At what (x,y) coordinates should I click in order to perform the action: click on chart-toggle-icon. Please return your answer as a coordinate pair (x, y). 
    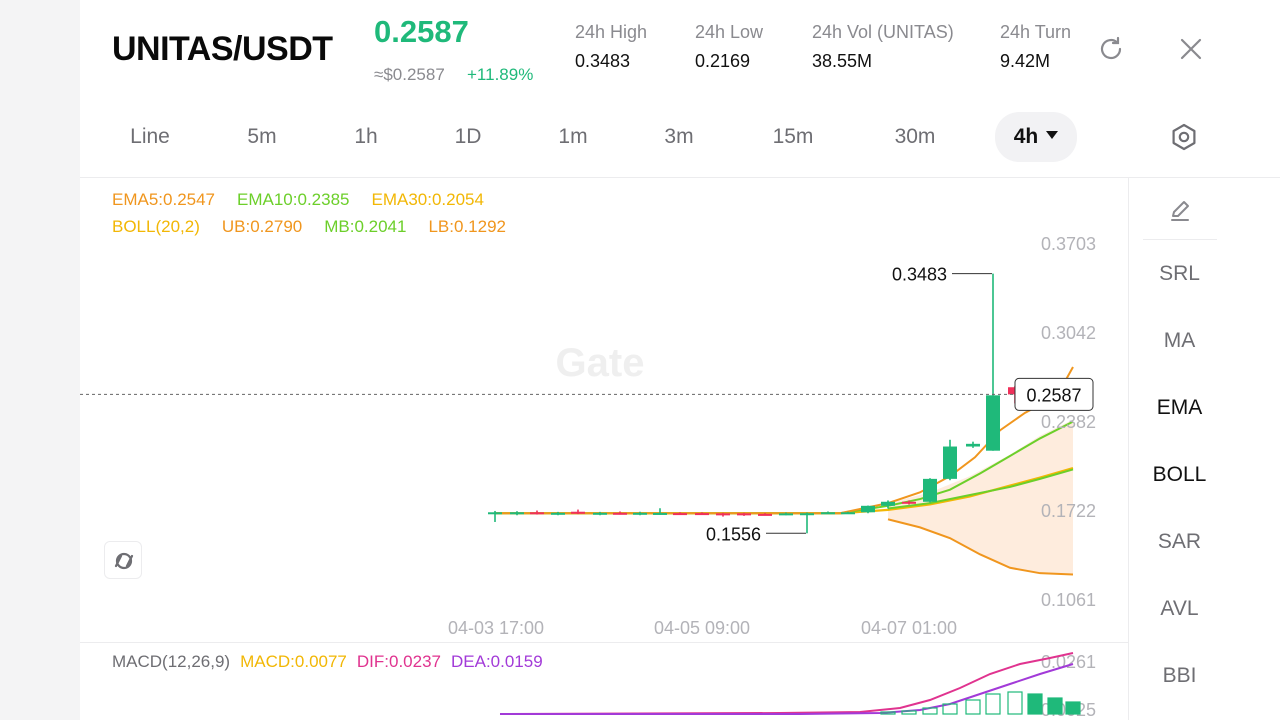
    Looking at the image, I should click on (123, 560).